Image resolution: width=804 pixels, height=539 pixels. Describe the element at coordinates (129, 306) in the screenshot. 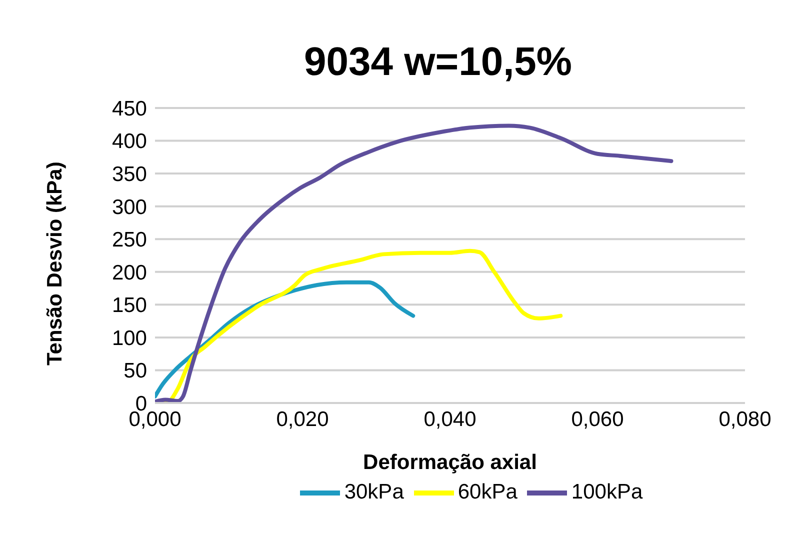

I see `y-tick-label: 150` at that location.